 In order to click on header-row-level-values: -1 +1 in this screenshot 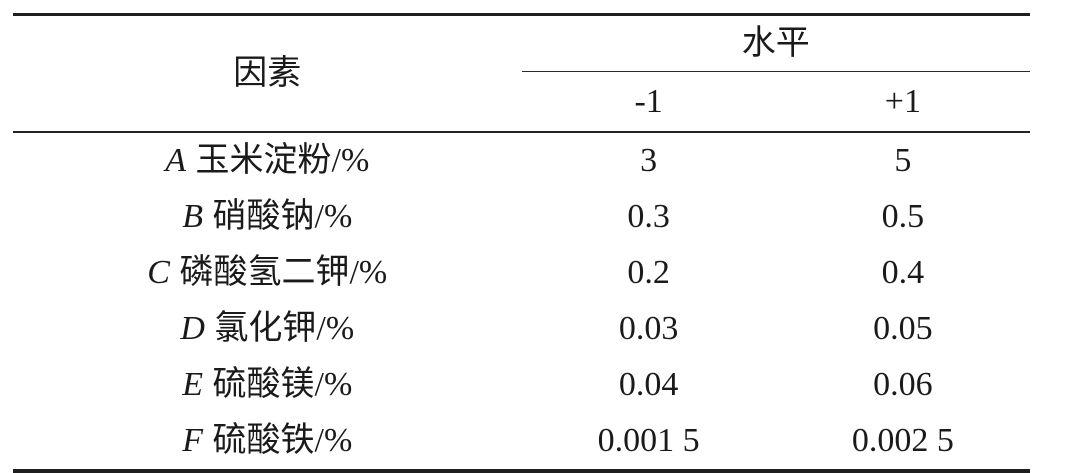, I will do `click(521, 102)`.